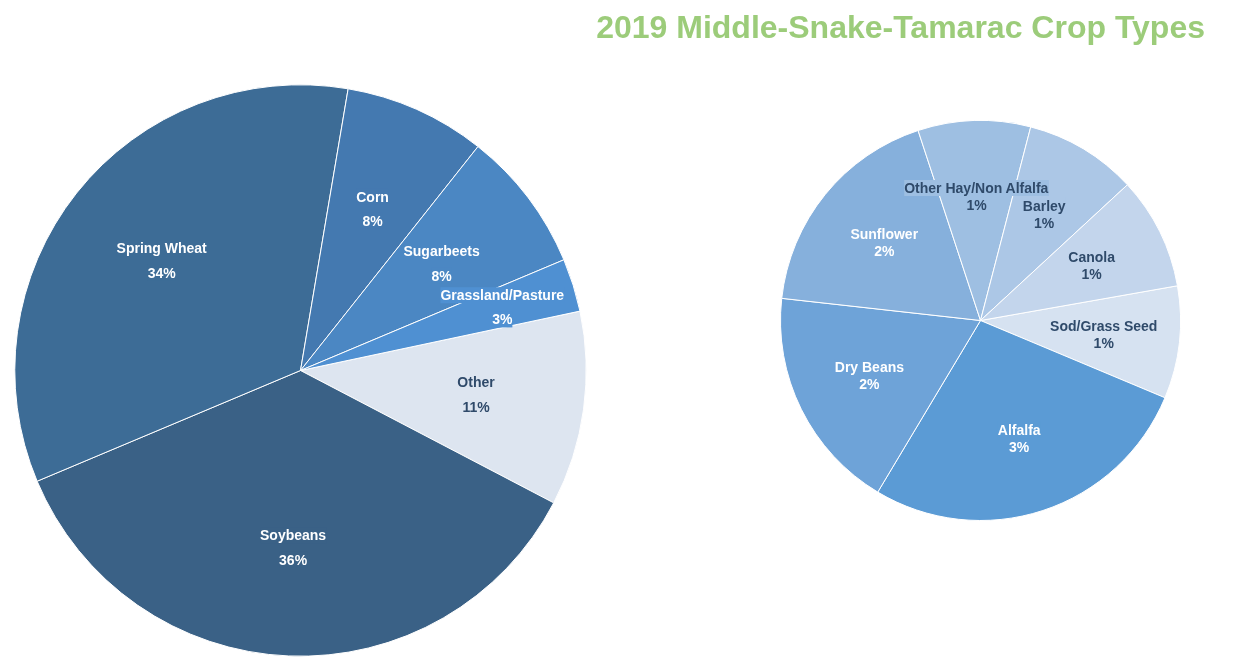  I want to click on data-label: 11%, so click(476, 406).